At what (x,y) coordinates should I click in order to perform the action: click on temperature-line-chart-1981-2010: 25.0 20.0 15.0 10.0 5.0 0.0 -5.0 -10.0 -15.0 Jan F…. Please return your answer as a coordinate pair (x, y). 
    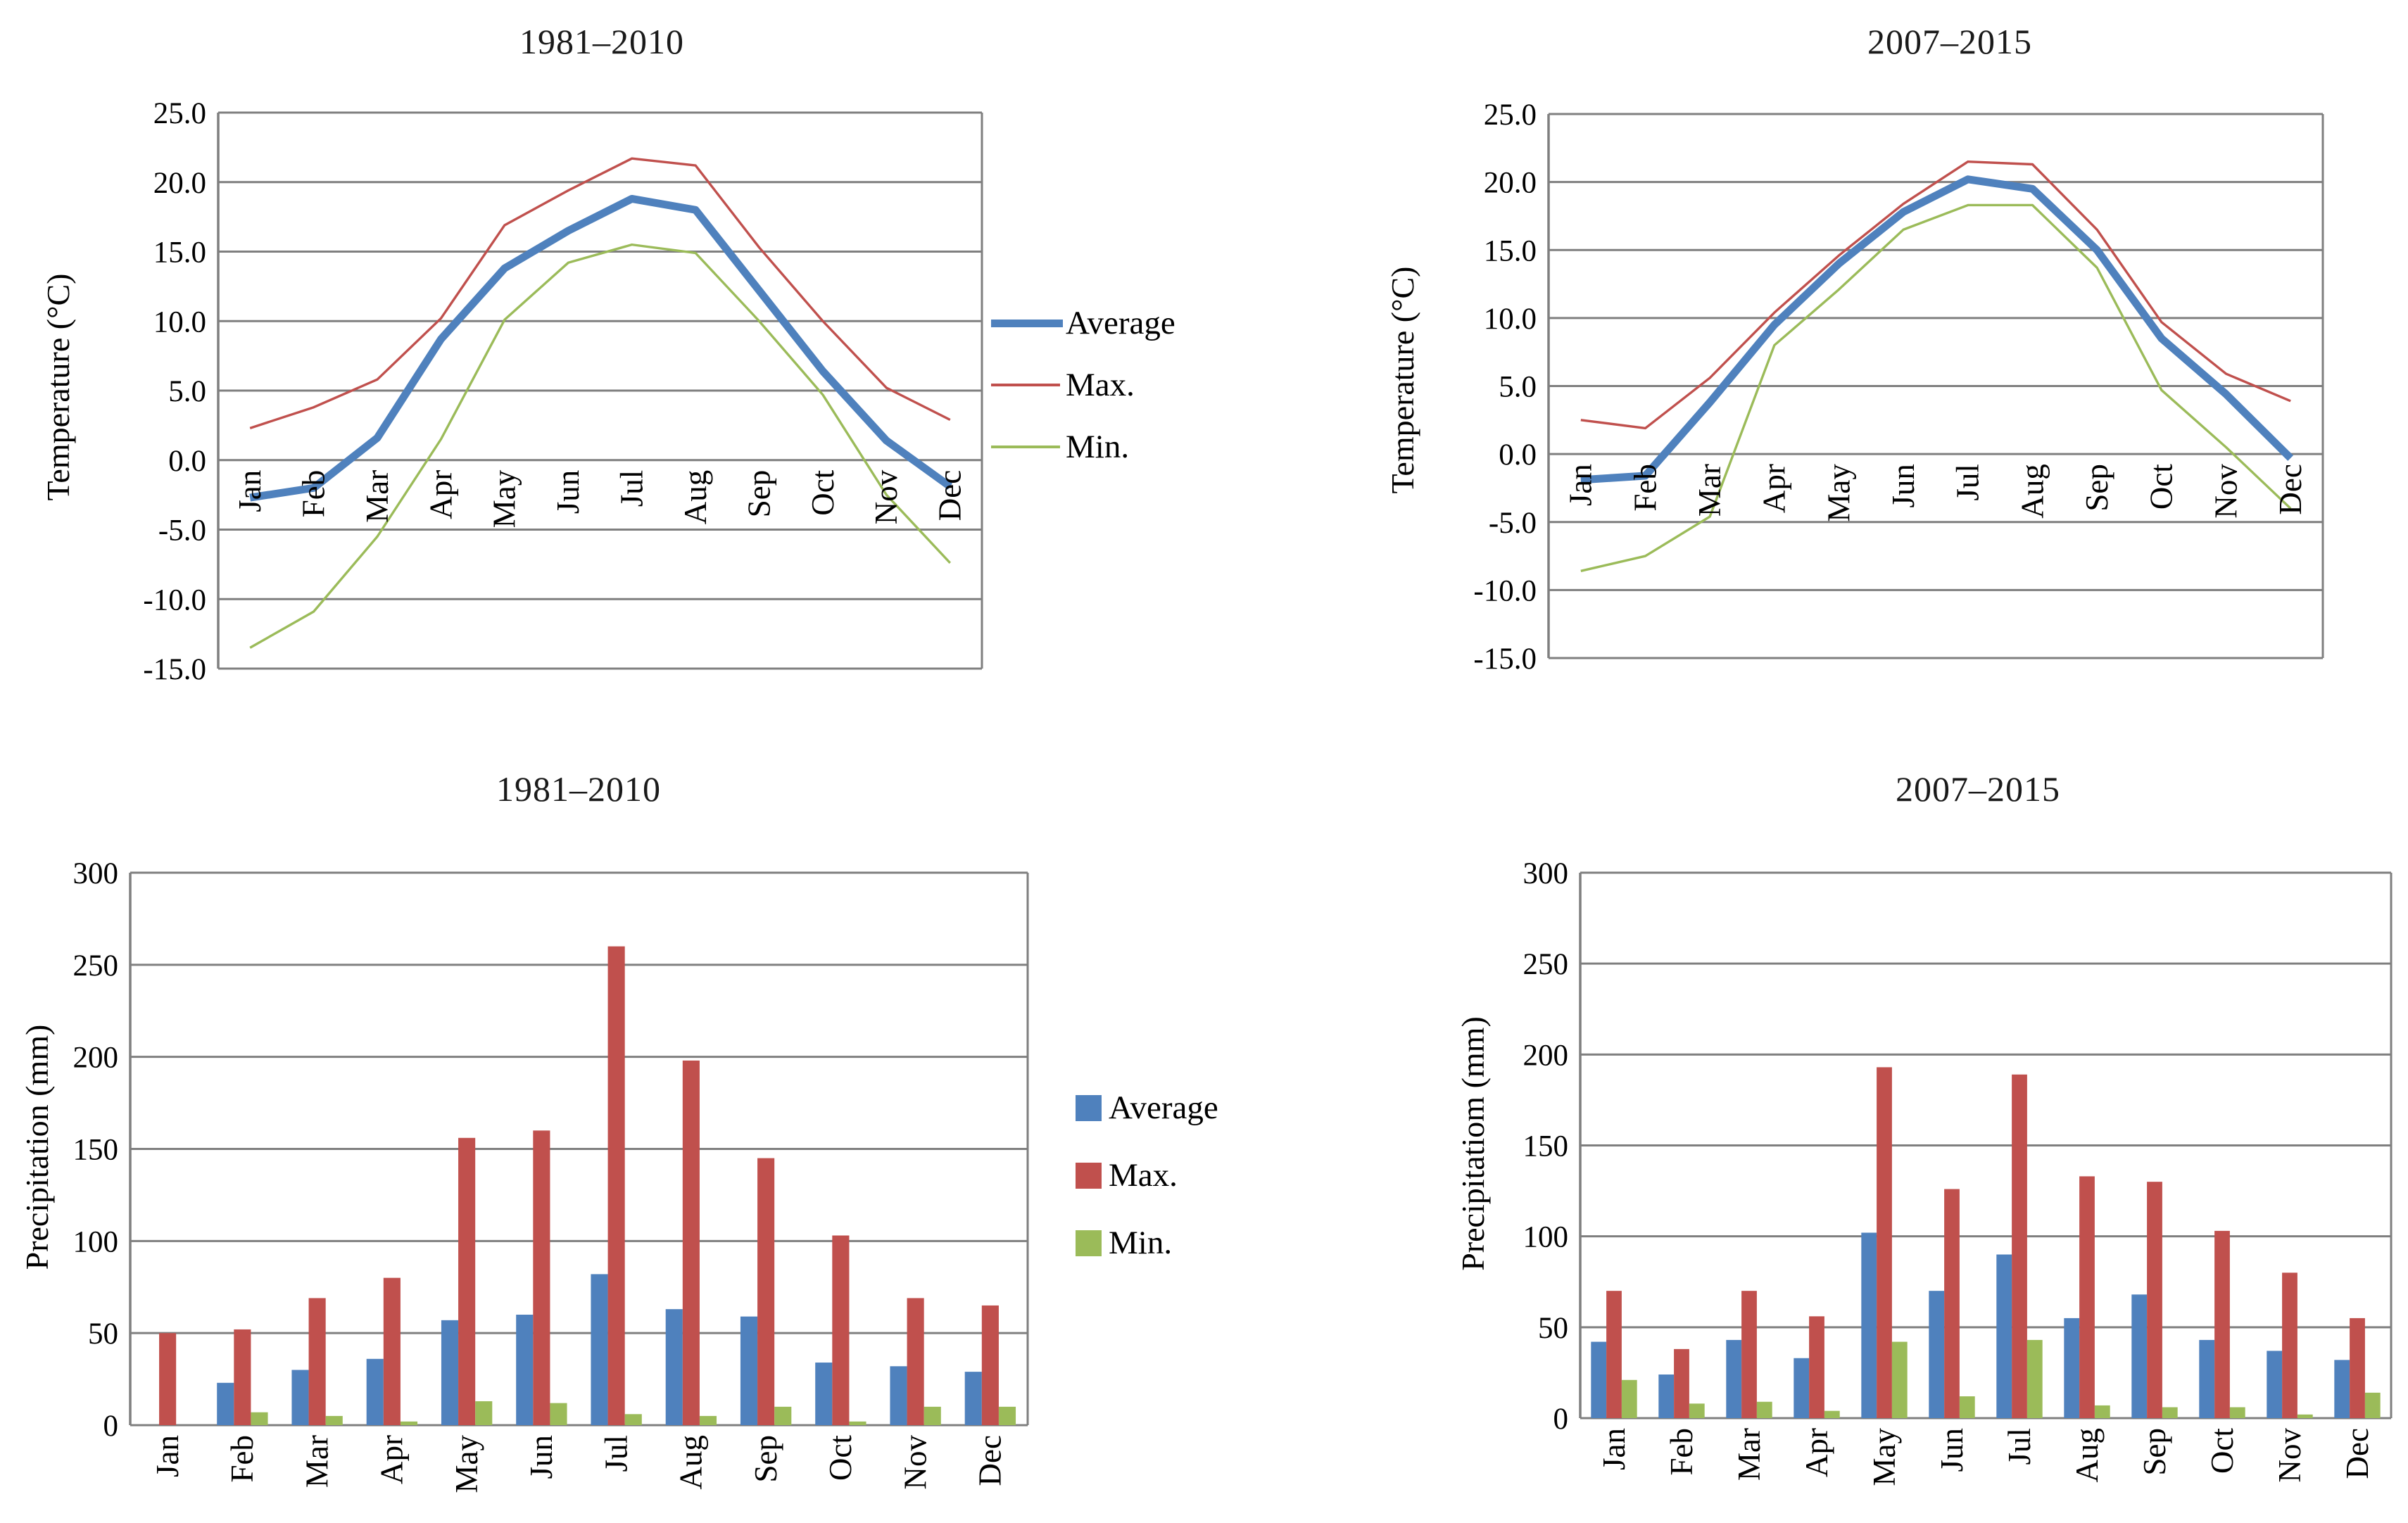
    Looking at the image, I should click on (563, 391).